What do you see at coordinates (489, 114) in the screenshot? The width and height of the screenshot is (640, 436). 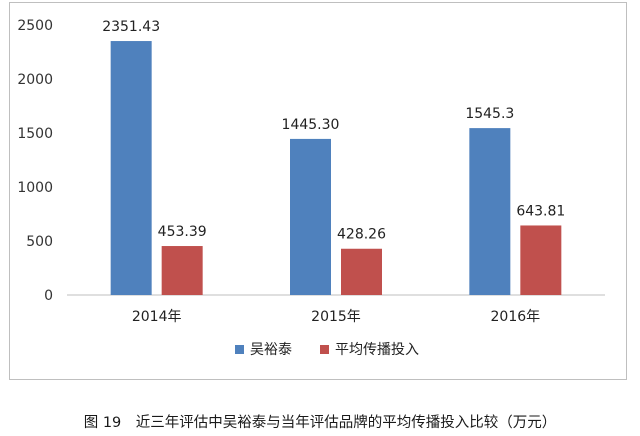 I see `data-label: 1545.3` at bounding box center [489, 114].